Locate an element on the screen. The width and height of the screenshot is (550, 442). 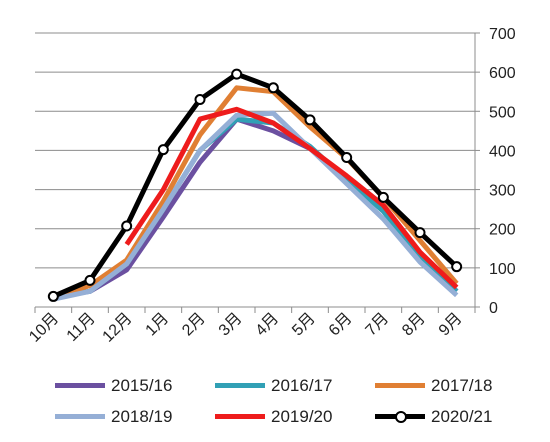
x-tick-label: 4月 is located at coordinates (268, 325).